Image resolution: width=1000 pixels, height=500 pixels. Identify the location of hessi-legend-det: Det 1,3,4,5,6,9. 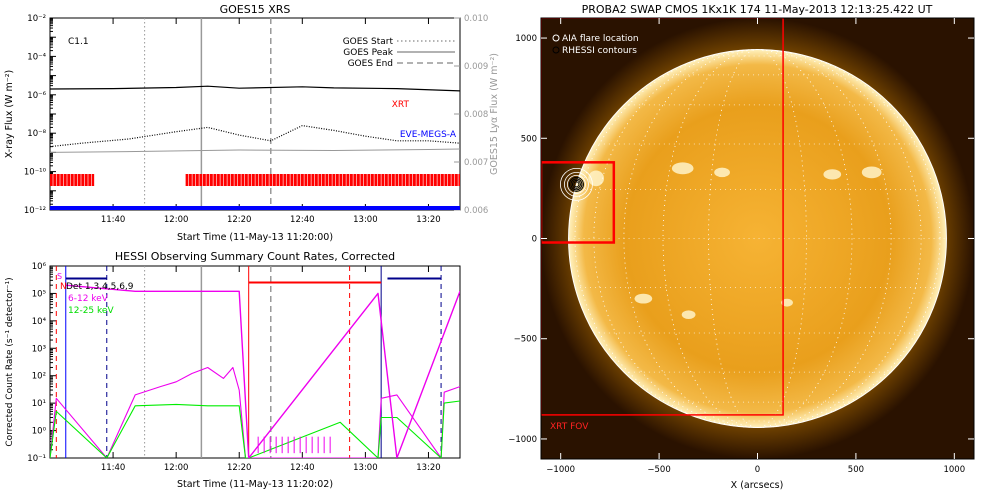
(100, 287).